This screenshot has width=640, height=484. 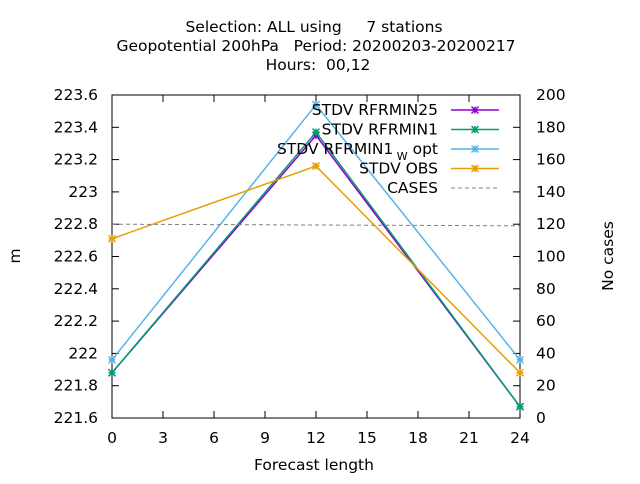 What do you see at coordinates (546, 353) in the screenshot?
I see `y2-tick-label: 40` at bounding box center [546, 353].